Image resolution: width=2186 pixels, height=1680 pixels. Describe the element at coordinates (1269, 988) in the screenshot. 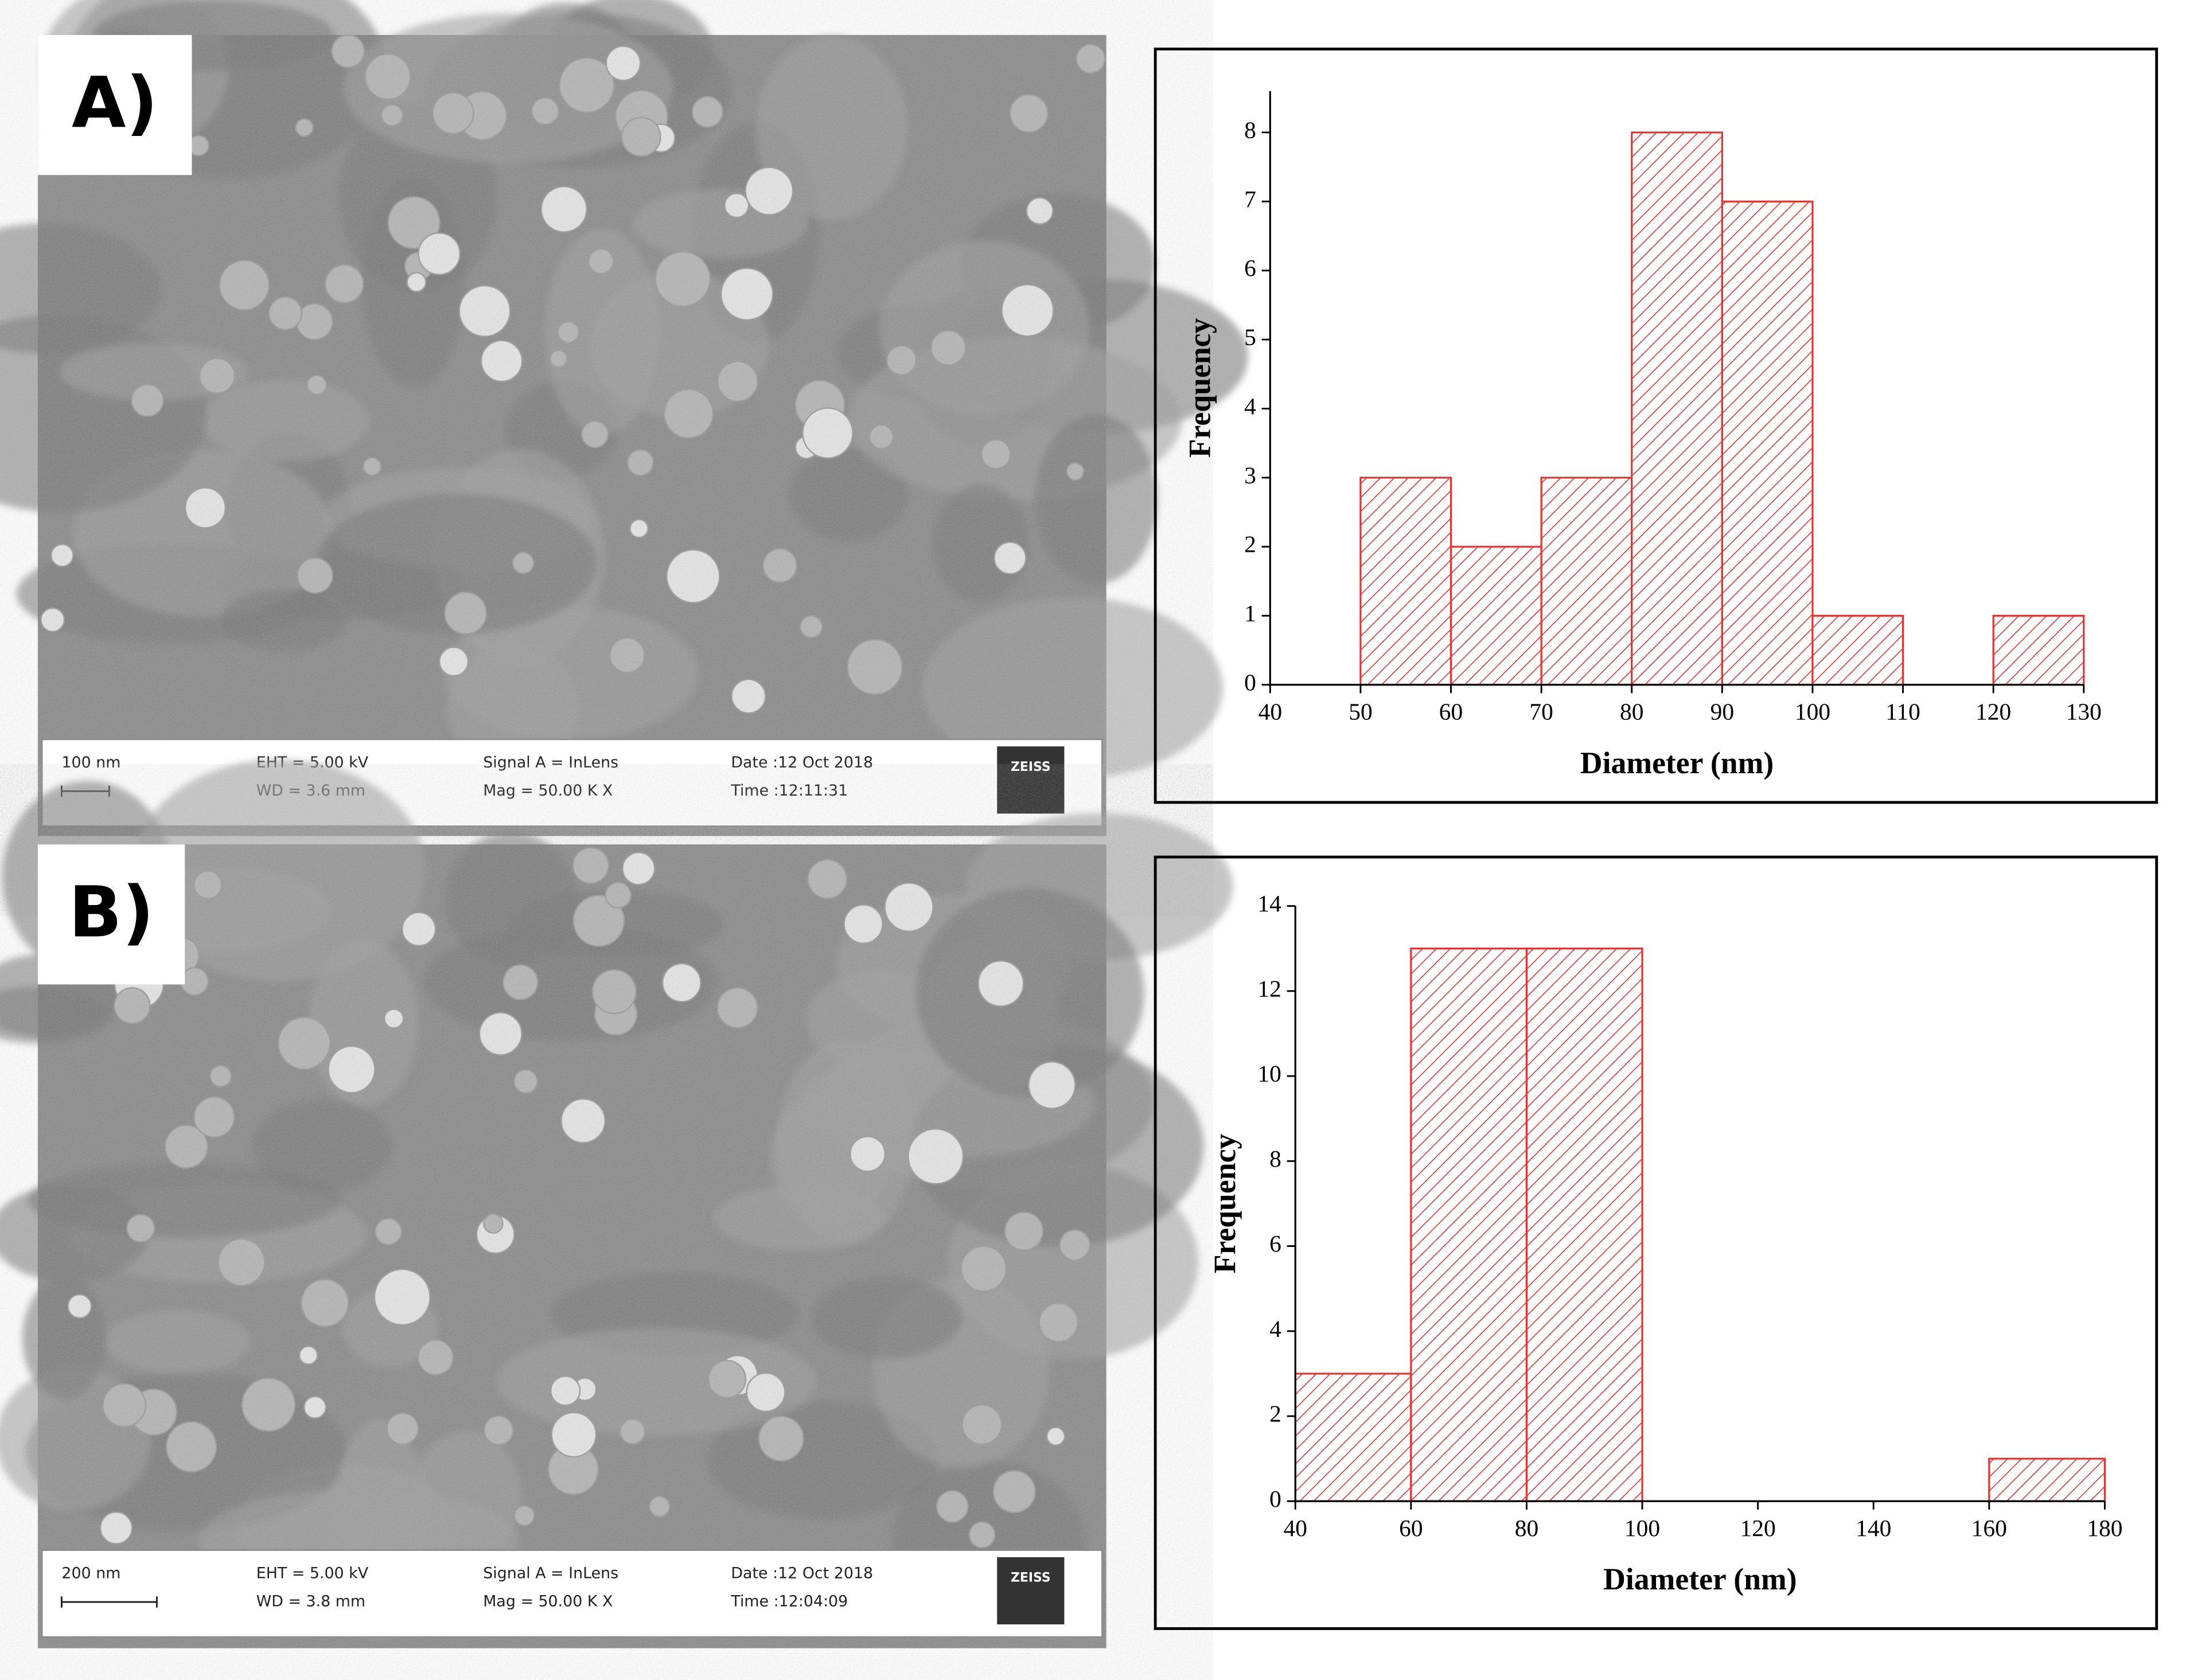

I see `y-tick-label: 12` at that location.